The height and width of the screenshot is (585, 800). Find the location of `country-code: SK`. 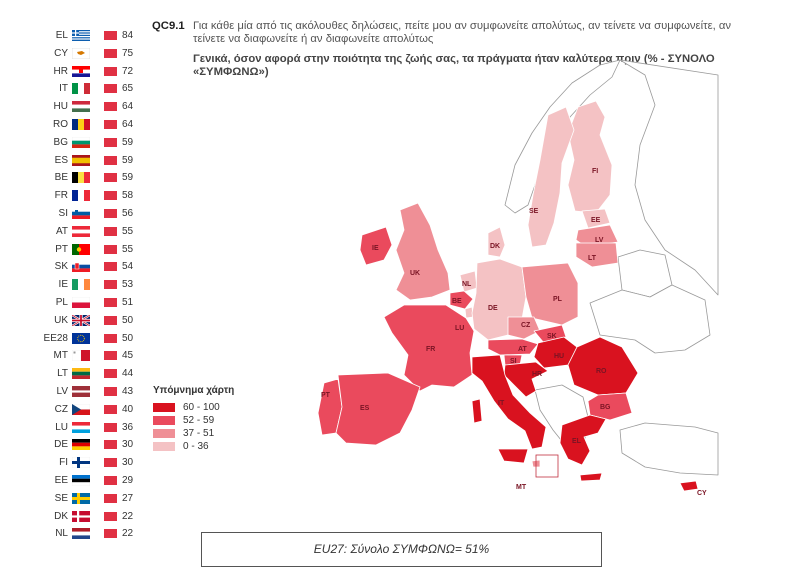

country-code: SK is located at coordinates (61, 267).